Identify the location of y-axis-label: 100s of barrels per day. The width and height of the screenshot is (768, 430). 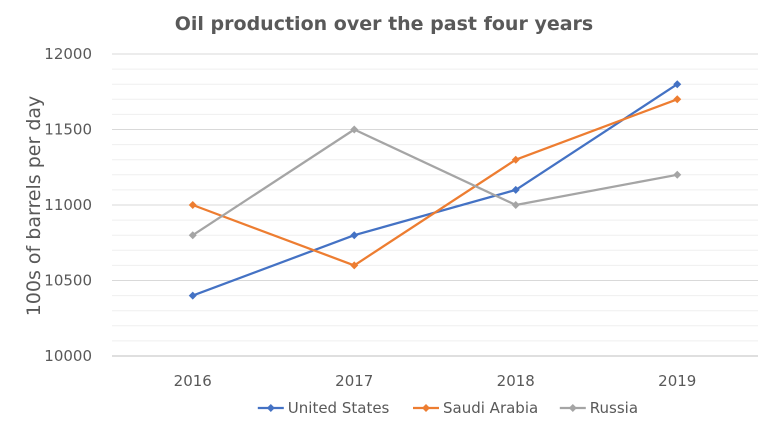
(34, 206).